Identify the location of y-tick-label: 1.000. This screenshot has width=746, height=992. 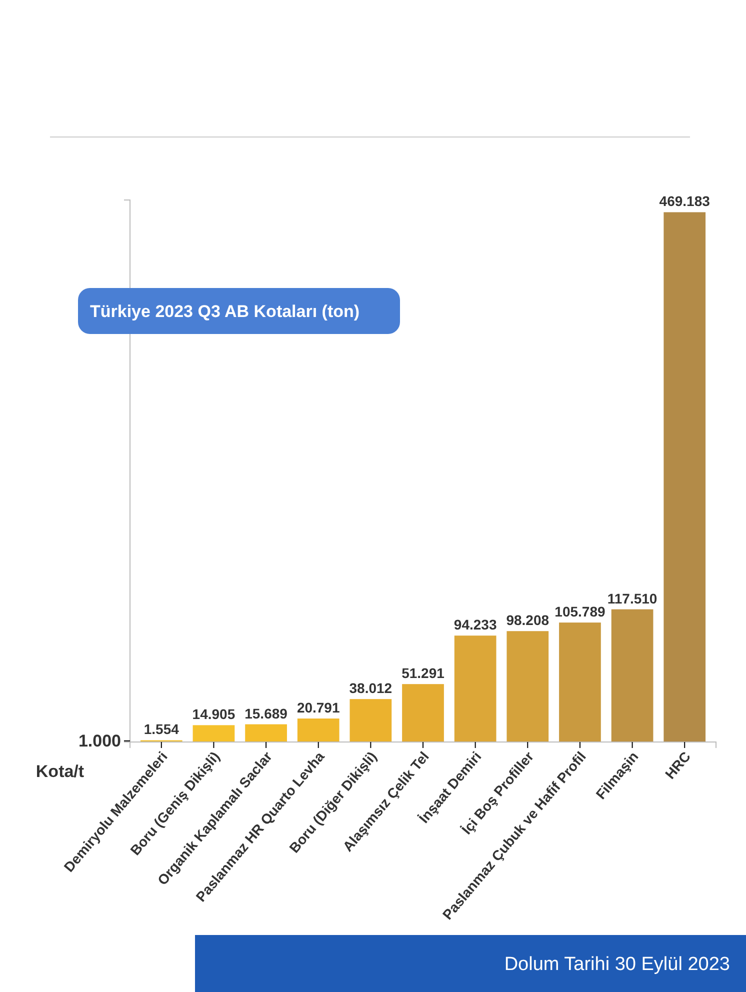
(99, 740).